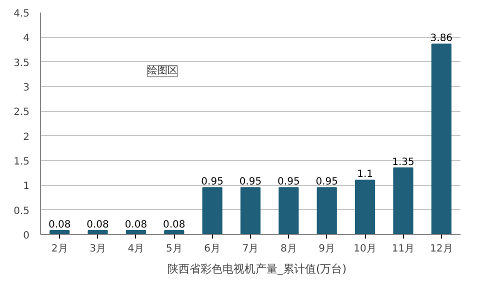  Describe the element at coordinates (403, 249) in the screenshot. I see `x-tick-label: 11月` at that location.